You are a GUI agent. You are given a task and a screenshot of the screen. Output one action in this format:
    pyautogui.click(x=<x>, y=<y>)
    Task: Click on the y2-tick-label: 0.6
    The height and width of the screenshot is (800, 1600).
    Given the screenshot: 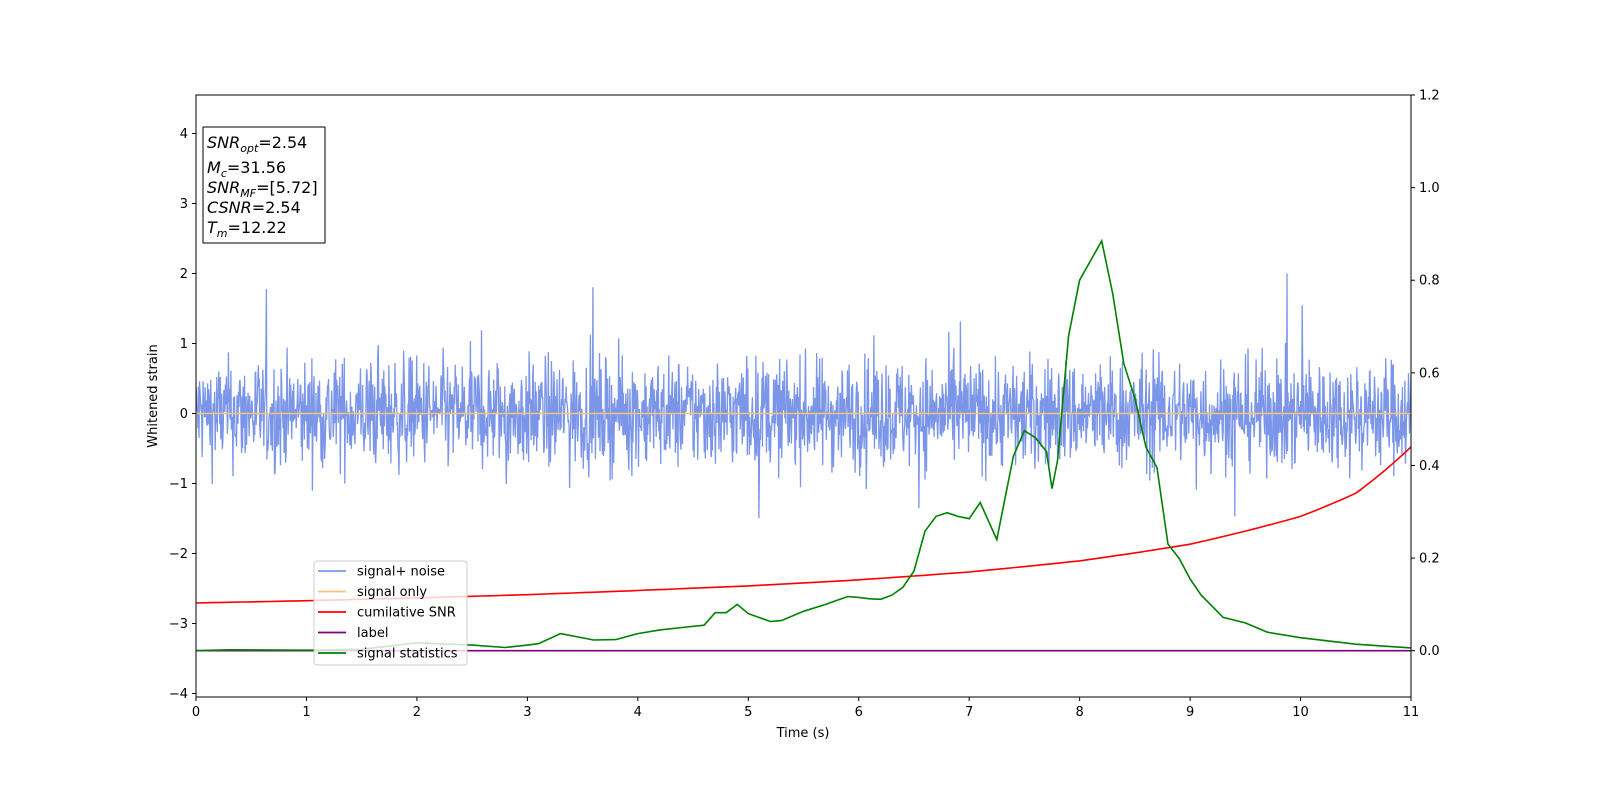 What is the action you would take?
    pyautogui.click(x=1429, y=373)
    